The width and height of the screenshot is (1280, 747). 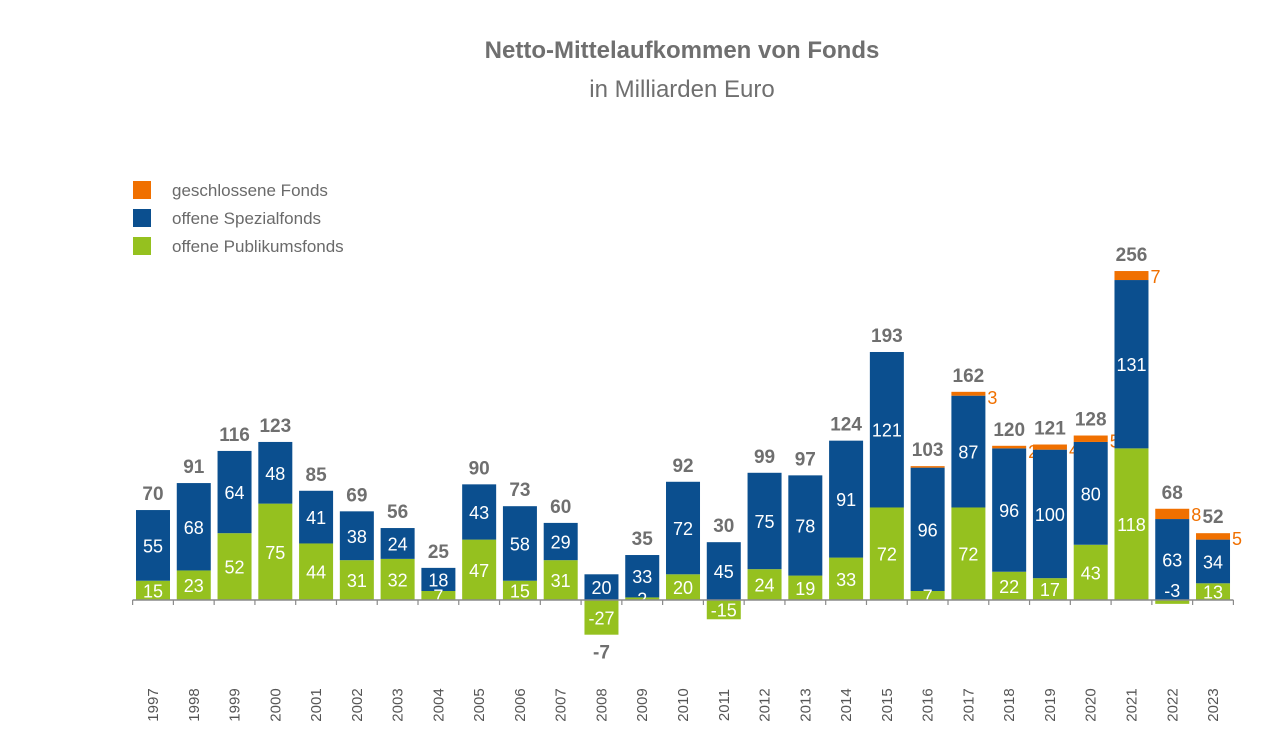 I want to click on bar-group-2007: 31 29 60, so click(x=560, y=548).